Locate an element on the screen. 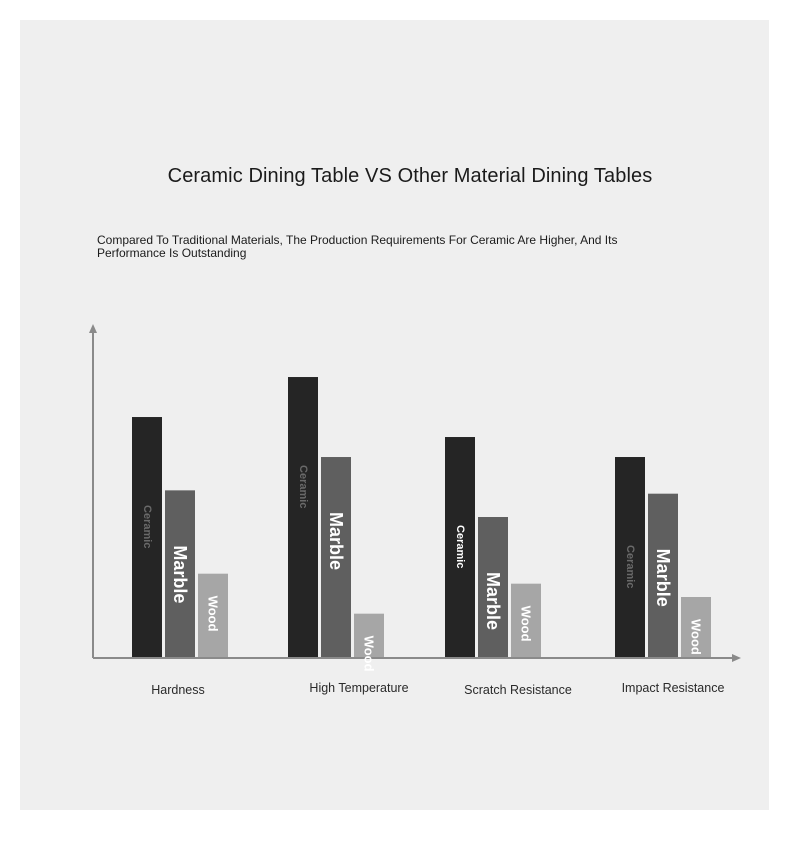 The image size is (790, 842). bar-label-wood-2: Wood is located at coordinates (526, 624).